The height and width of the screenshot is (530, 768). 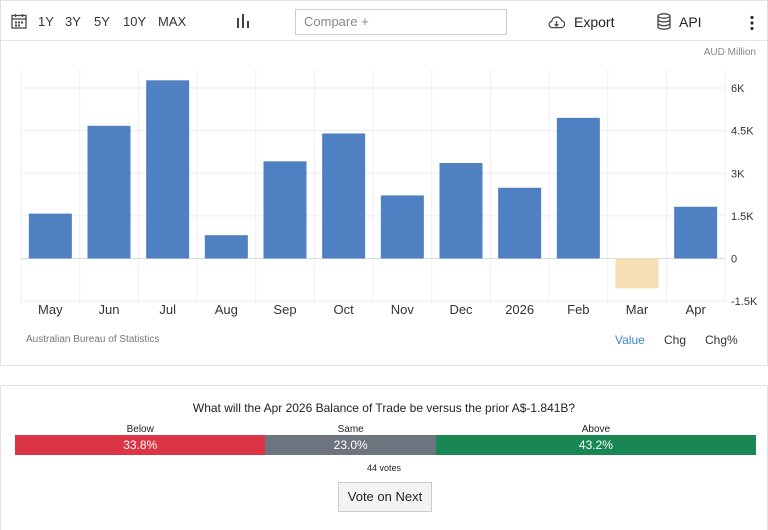 I want to click on mode-value: Value, so click(x=630, y=340).